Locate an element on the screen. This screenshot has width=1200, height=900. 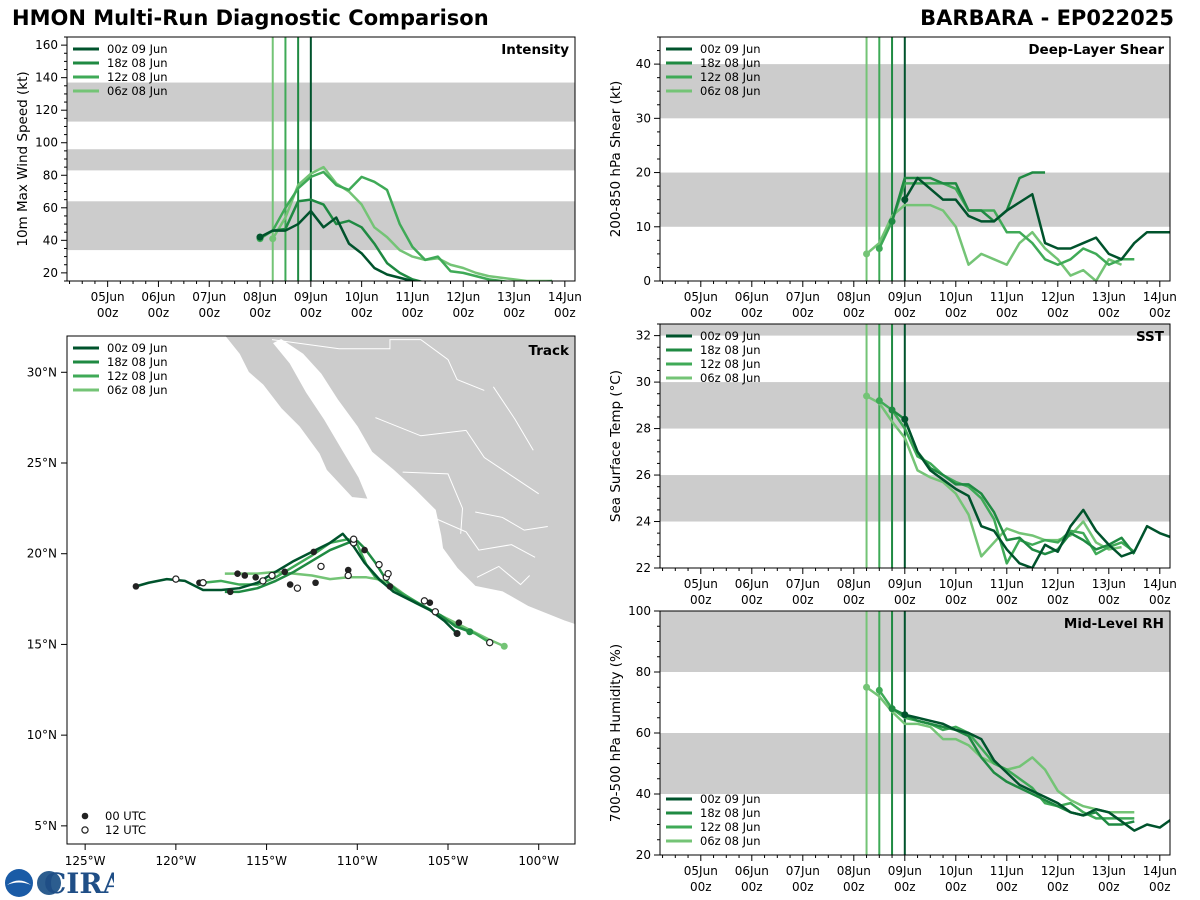
legend-marker-label-12utc: 12 UTC is located at coordinates (125, 830).